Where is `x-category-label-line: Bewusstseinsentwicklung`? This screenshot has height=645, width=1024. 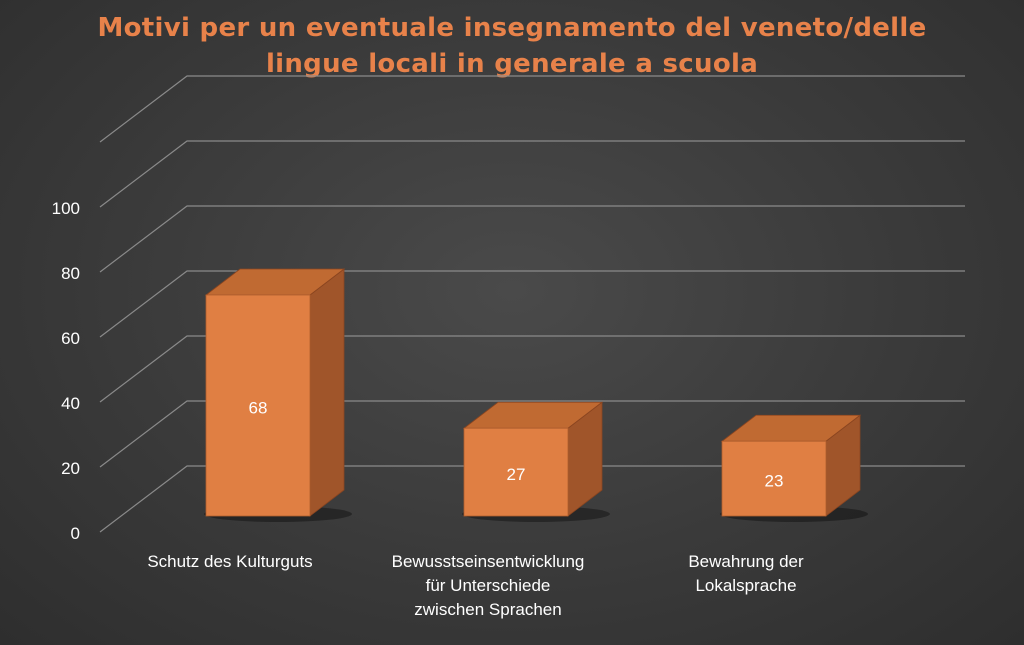 x-category-label-line: Bewusstseinsentwicklung is located at coordinates (488, 561).